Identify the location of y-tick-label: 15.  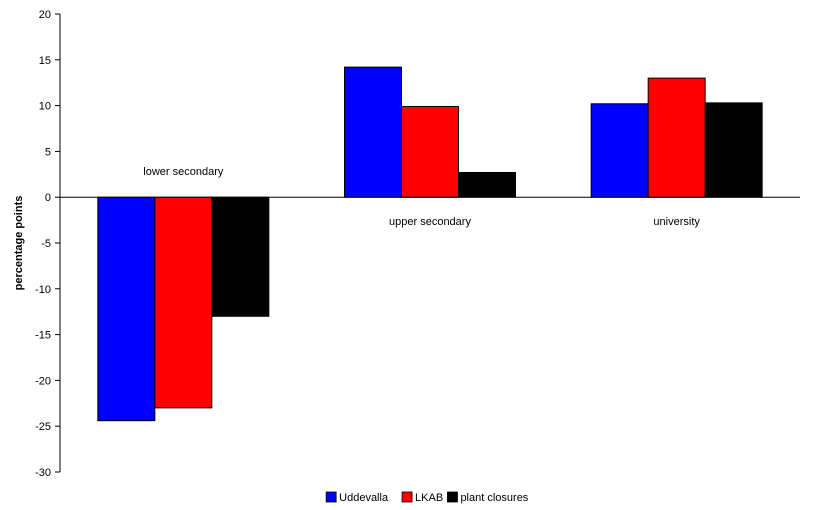
(45, 61).